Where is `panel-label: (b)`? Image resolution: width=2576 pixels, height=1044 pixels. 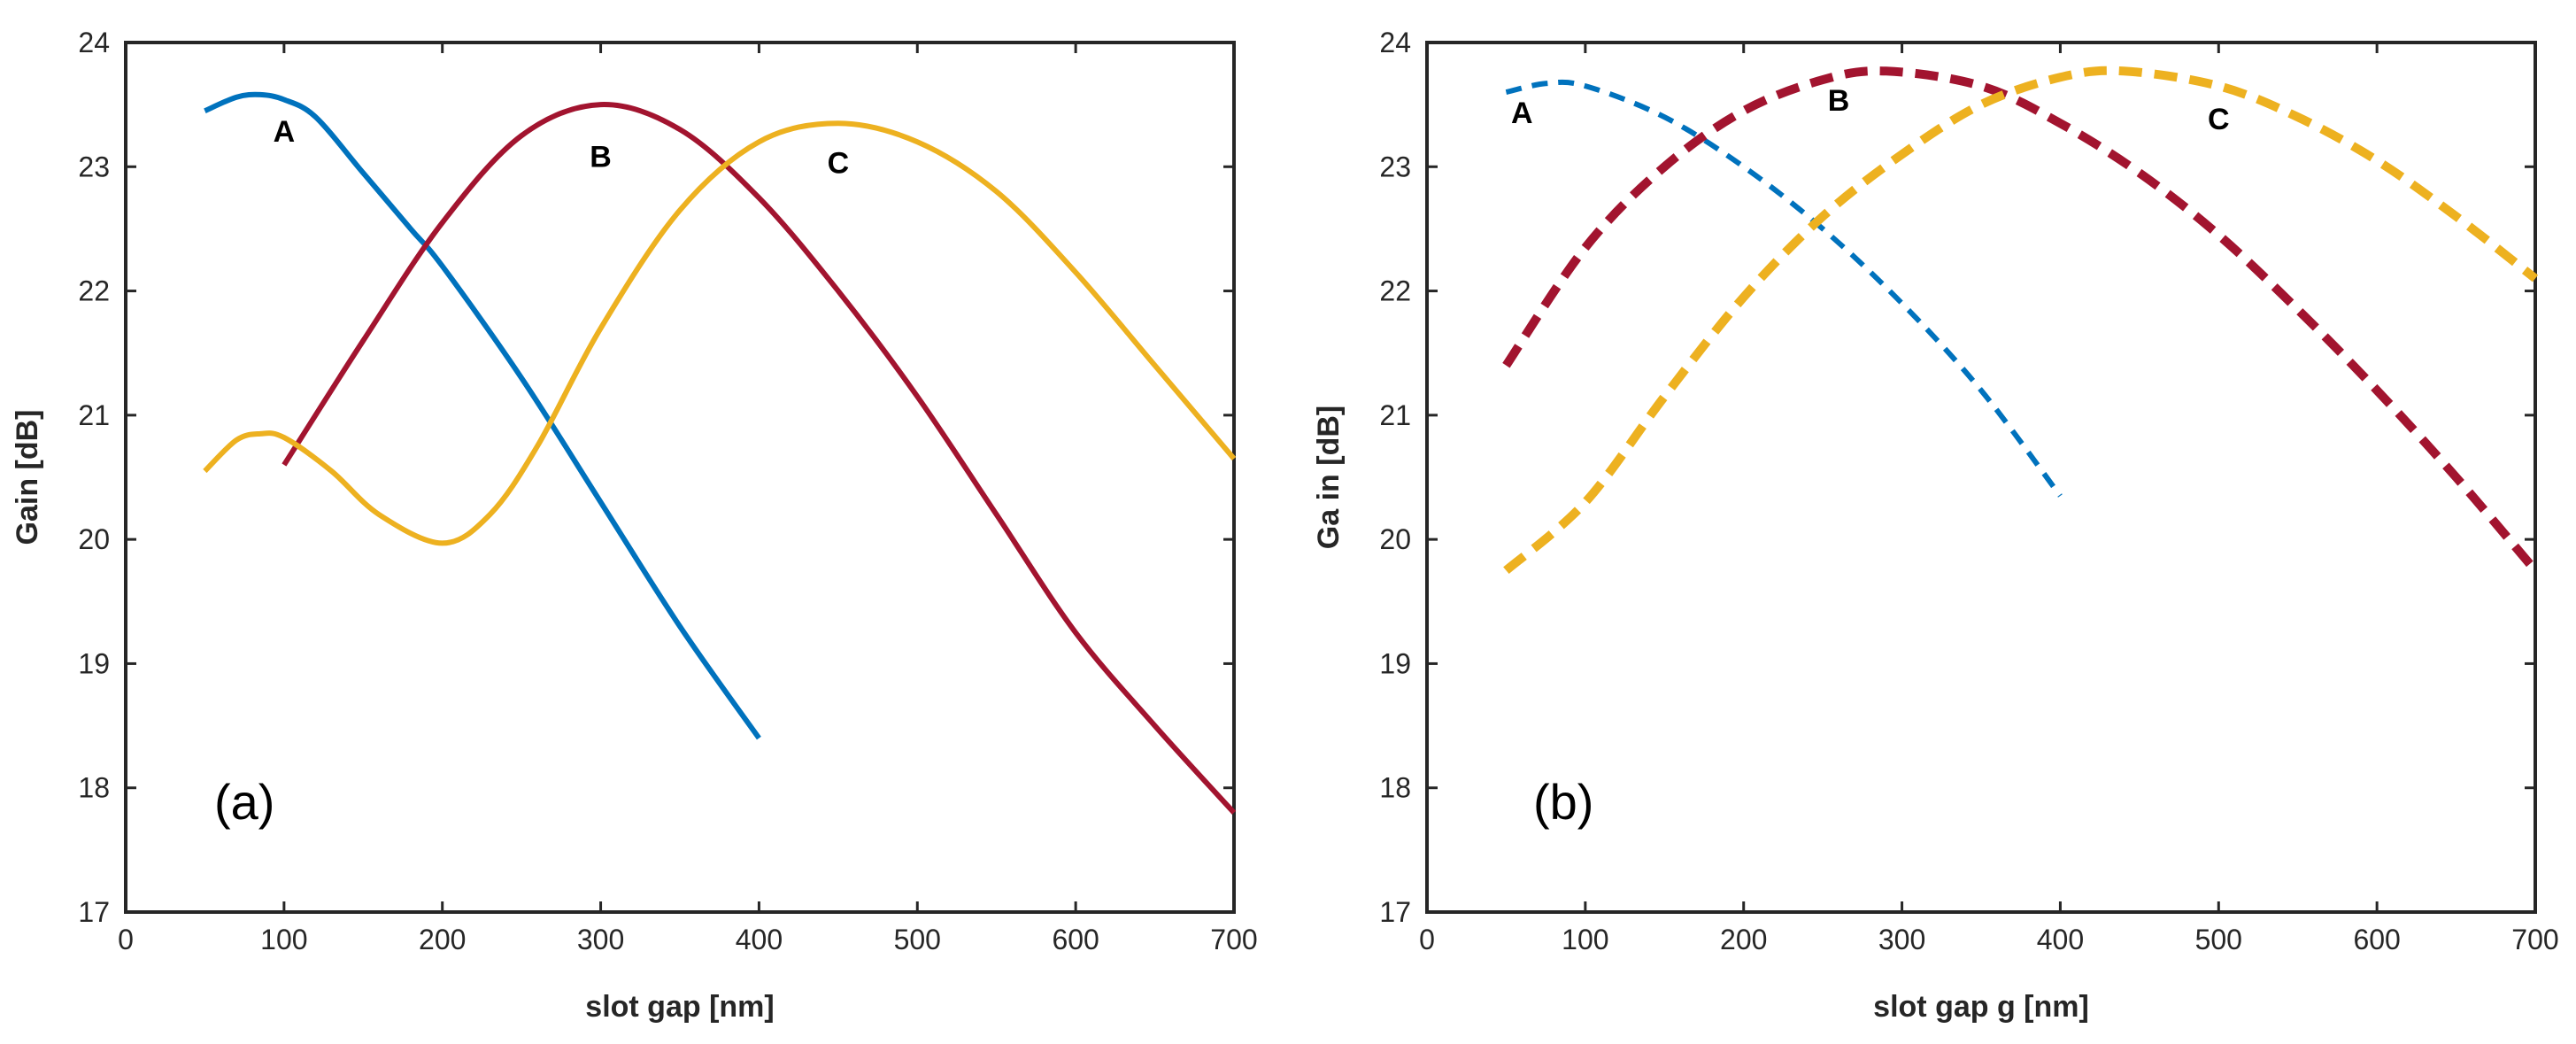 panel-label: (b) is located at coordinates (1563, 802).